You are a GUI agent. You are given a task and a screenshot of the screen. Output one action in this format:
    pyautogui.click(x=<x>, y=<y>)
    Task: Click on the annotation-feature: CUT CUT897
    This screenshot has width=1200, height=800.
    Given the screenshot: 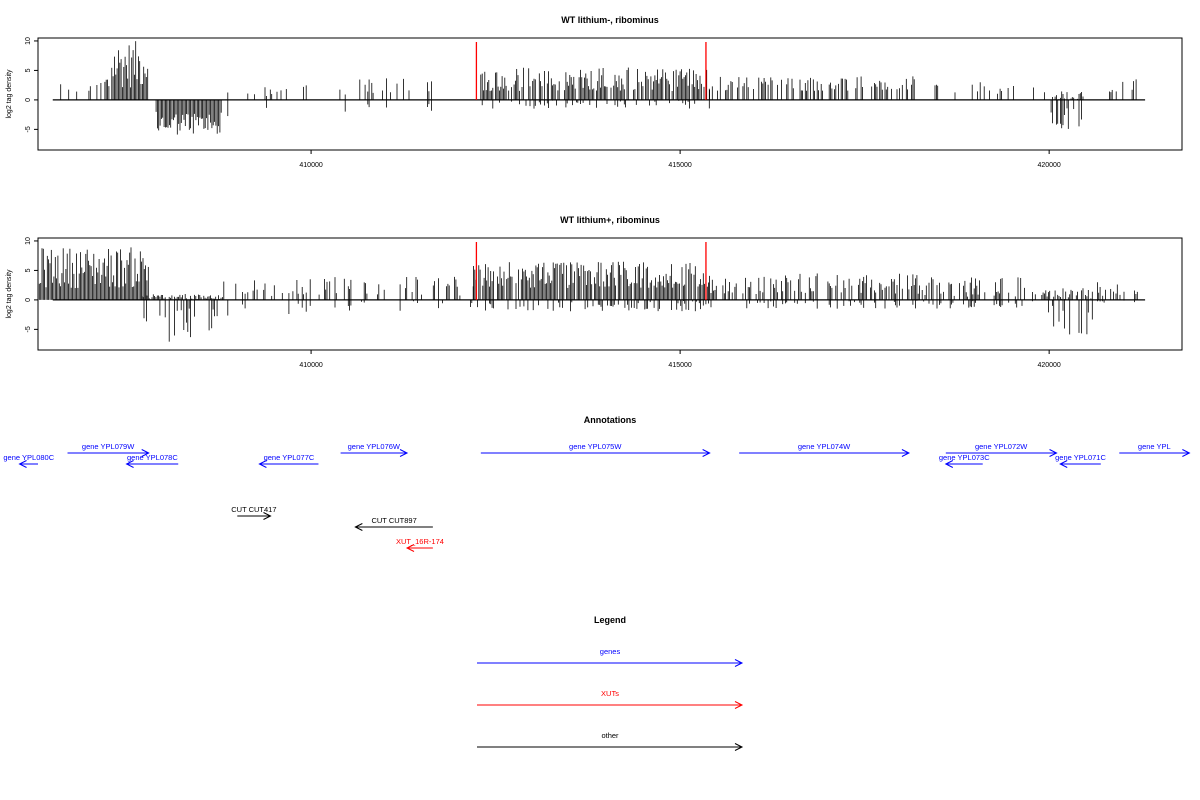 What is the action you would take?
    pyautogui.click(x=393, y=523)
    